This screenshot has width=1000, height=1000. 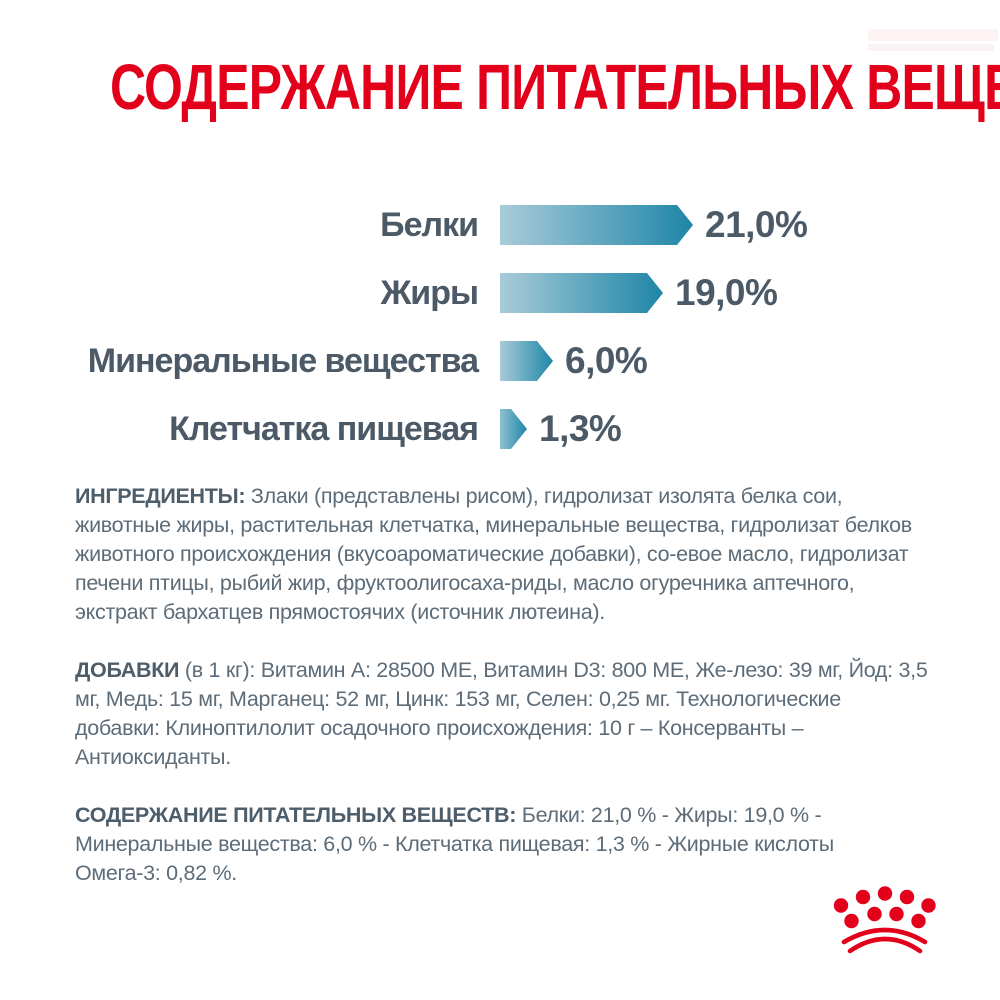 I want to click on bar-value-label: 19,0%, so click(x=726, y=292).